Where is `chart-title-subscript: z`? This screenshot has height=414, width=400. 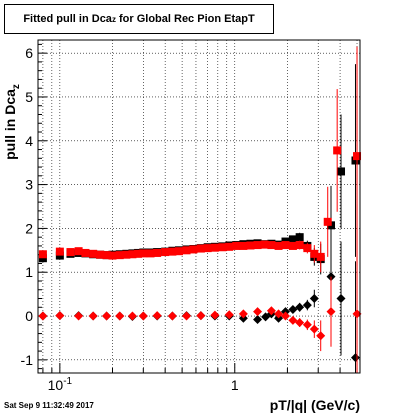 chart-title-subscript: z is located at coordinates (113, 19).